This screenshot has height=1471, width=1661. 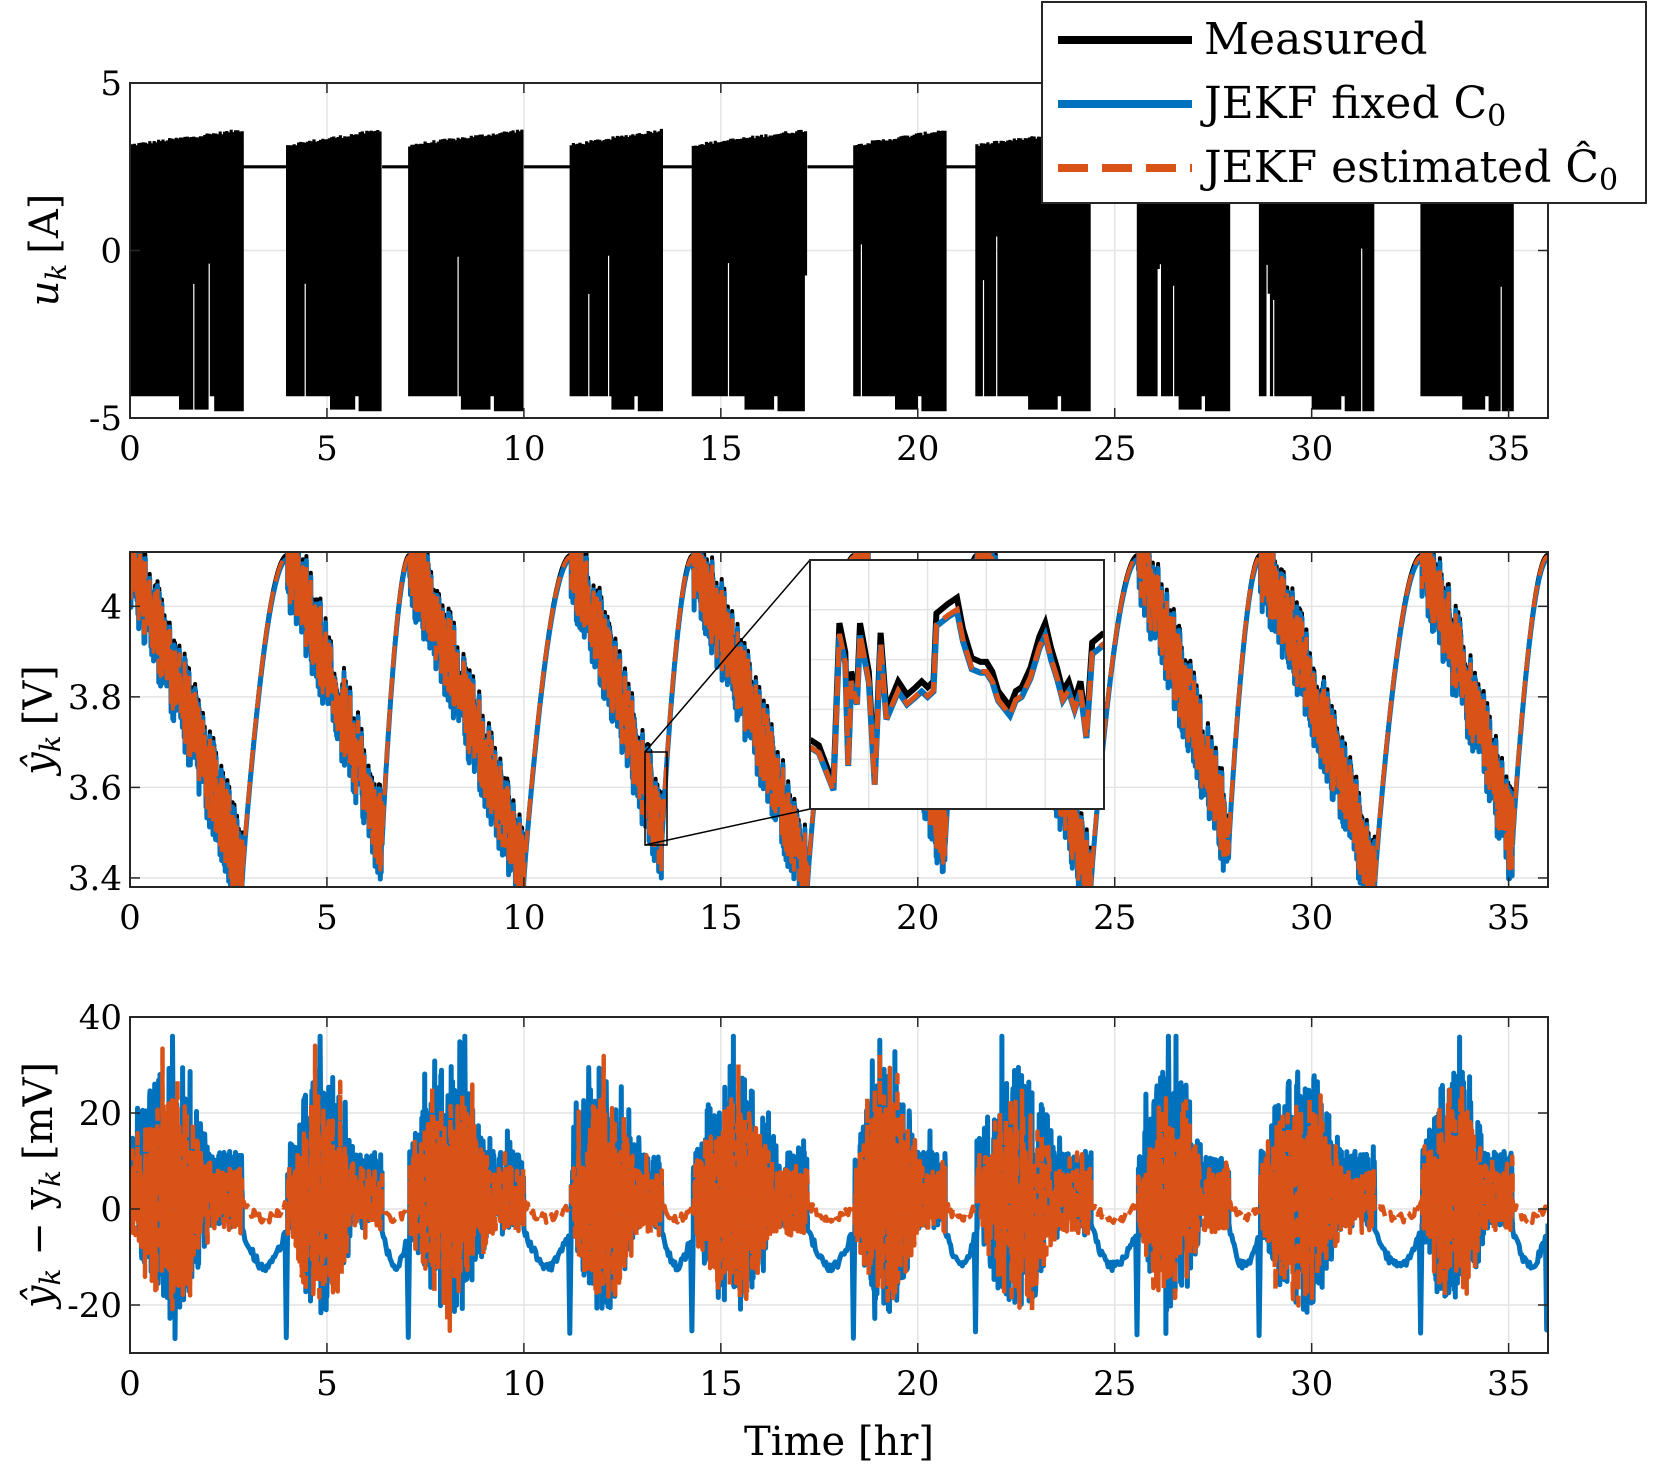 What do you see at coordinates (56, 272) in the screenshot?
I see `current-ylabel-sub: k` at bounding box center [56, 272].